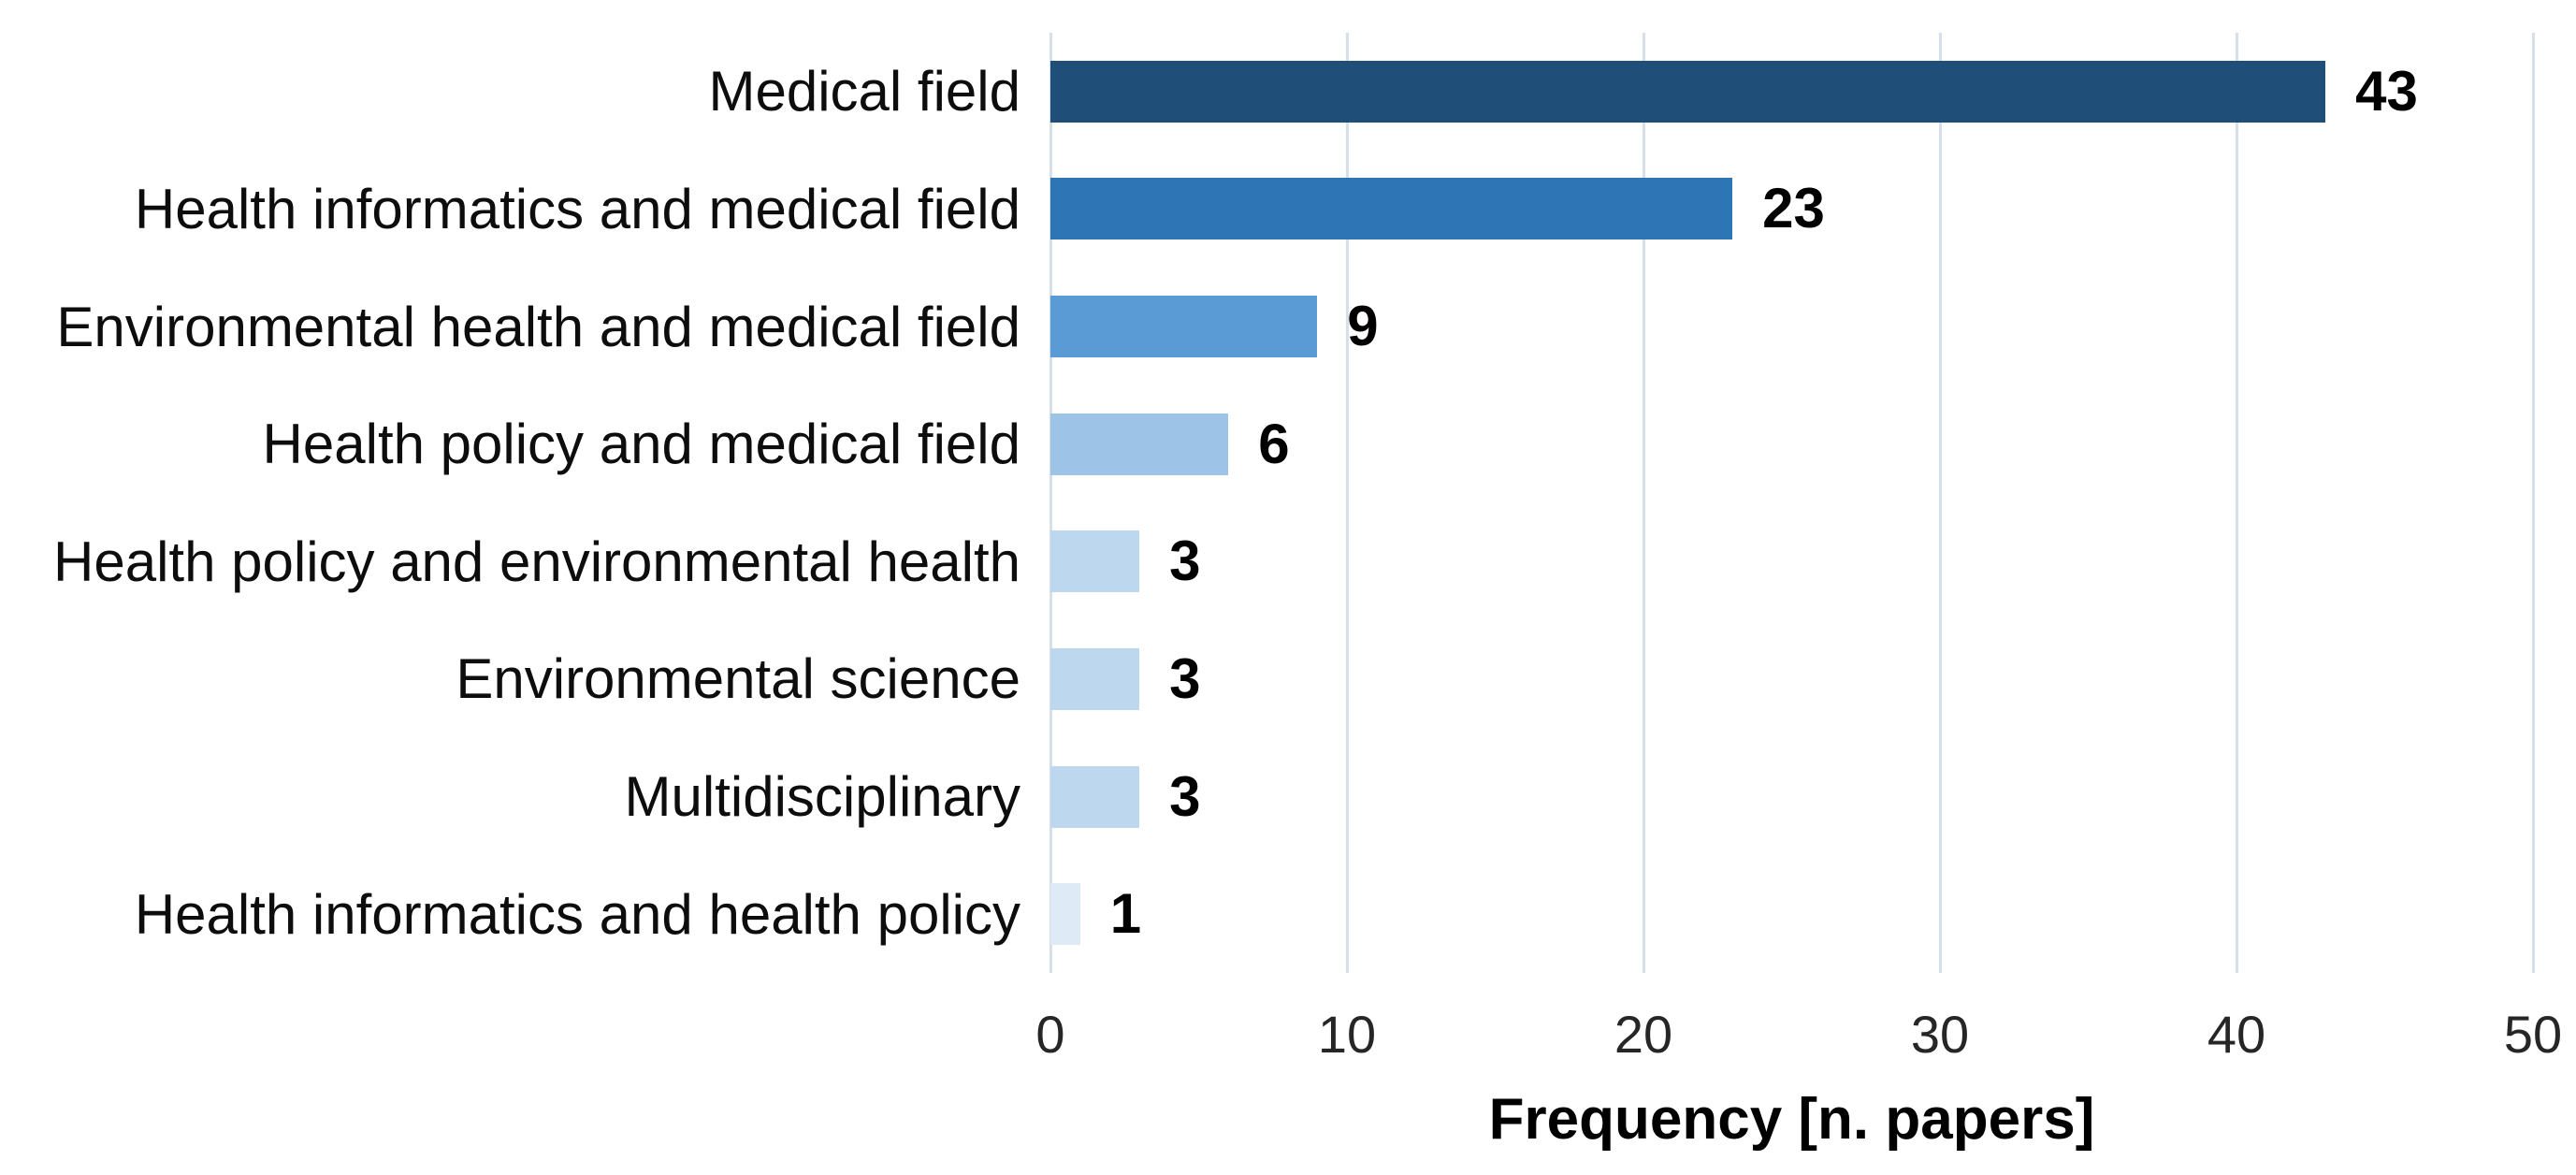  Describe the element at coordinates (641, 444) in the screenshot. I see `category-label: Health policy and medical field` at that location.